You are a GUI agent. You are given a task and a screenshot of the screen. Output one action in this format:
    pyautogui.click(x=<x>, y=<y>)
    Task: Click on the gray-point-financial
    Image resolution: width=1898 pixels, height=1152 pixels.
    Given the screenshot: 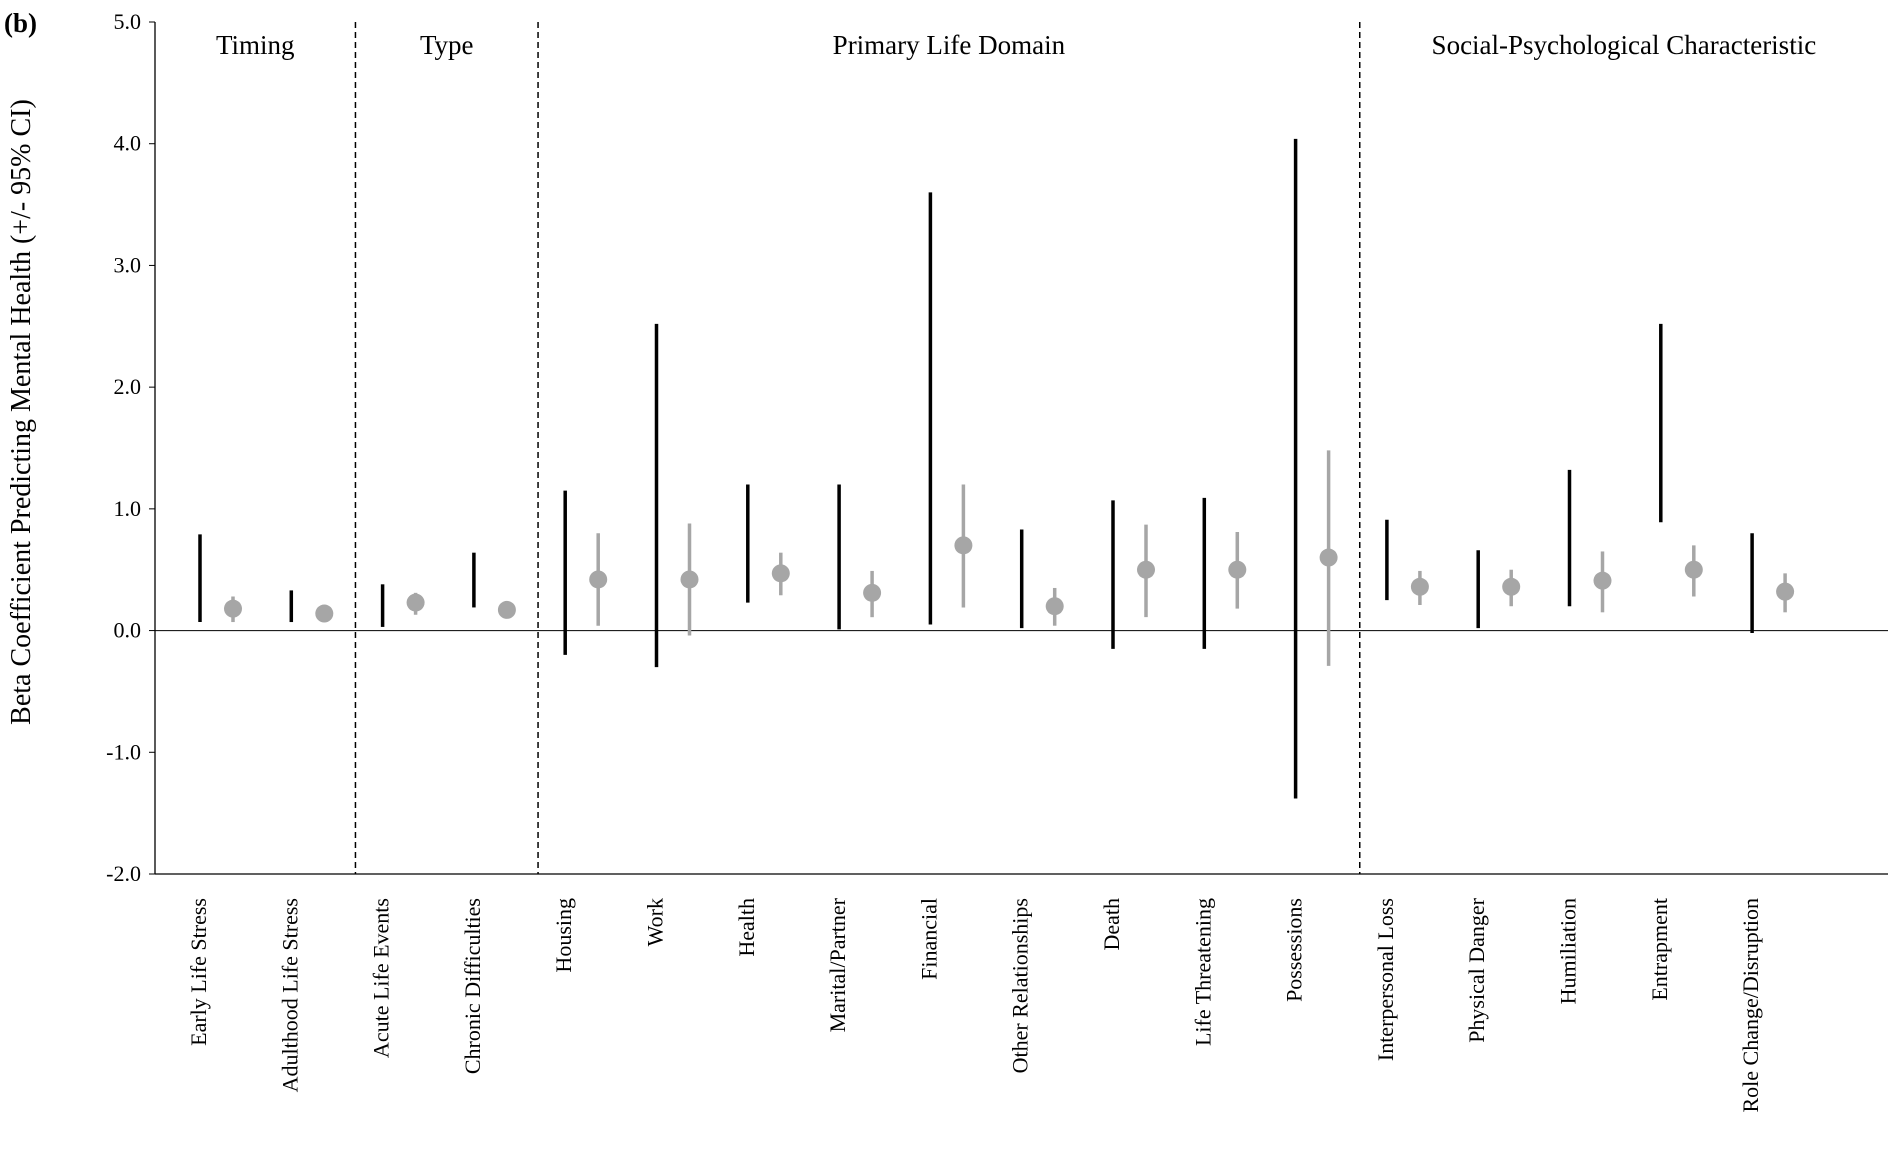 What is the action you would take?
    pyautogui.click(x=963, y=545)
    